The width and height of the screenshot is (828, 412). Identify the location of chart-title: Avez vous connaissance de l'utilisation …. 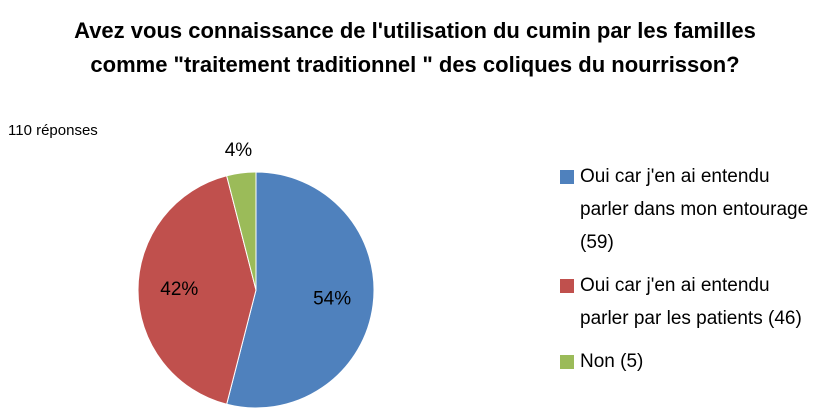
(415, 47).